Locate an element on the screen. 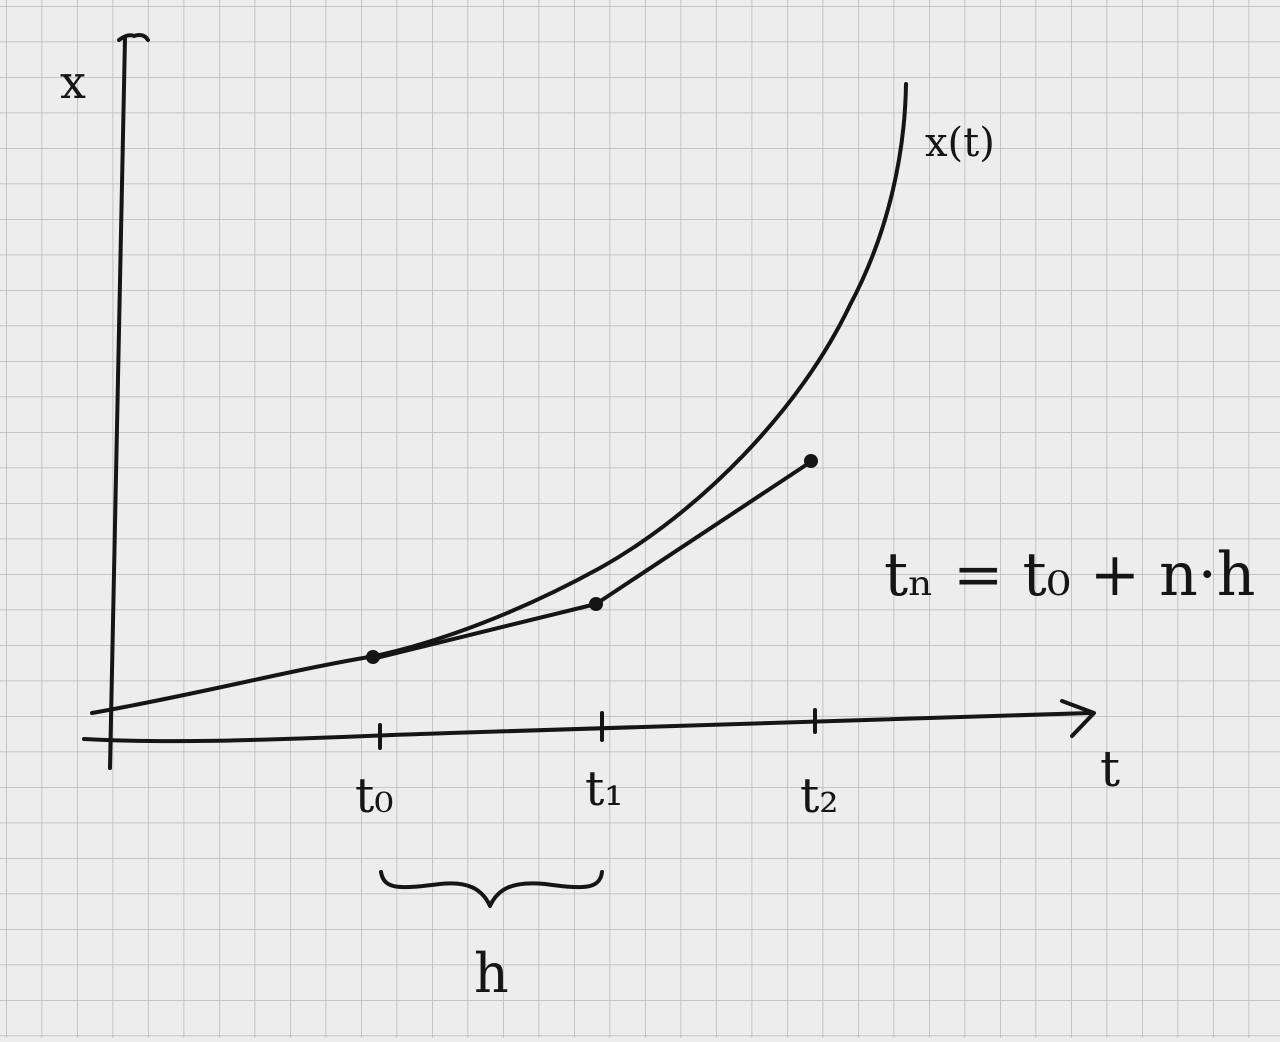 The height and width of the screenshot is (1042, 1280). x-axis-label: x is located at coordinates (73, 82).